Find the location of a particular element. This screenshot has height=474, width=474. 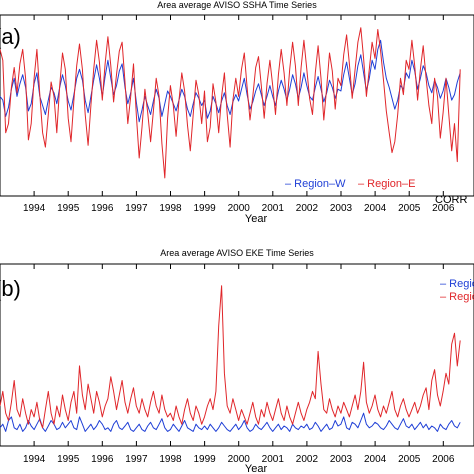

panel-a-xlabel: Year is located at coordinates (256, 219).